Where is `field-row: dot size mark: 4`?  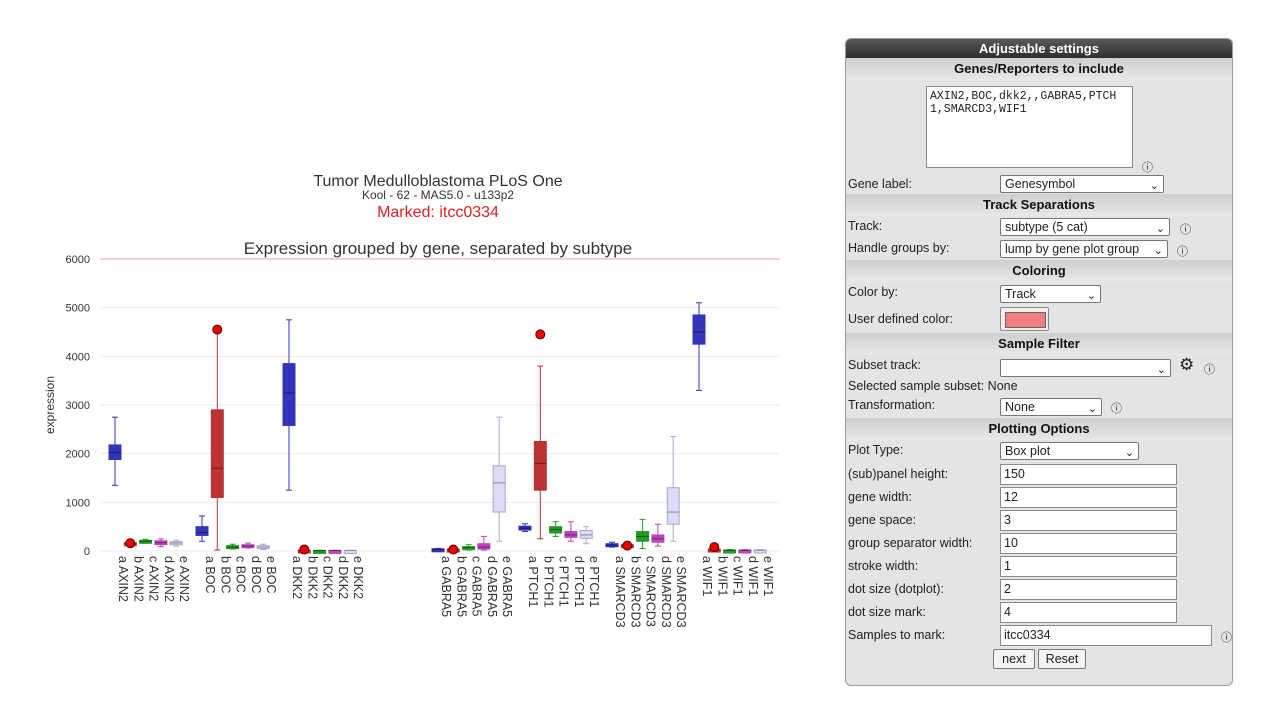 field-row: dot size mark: 4 is located at coordinates (1039, 613).